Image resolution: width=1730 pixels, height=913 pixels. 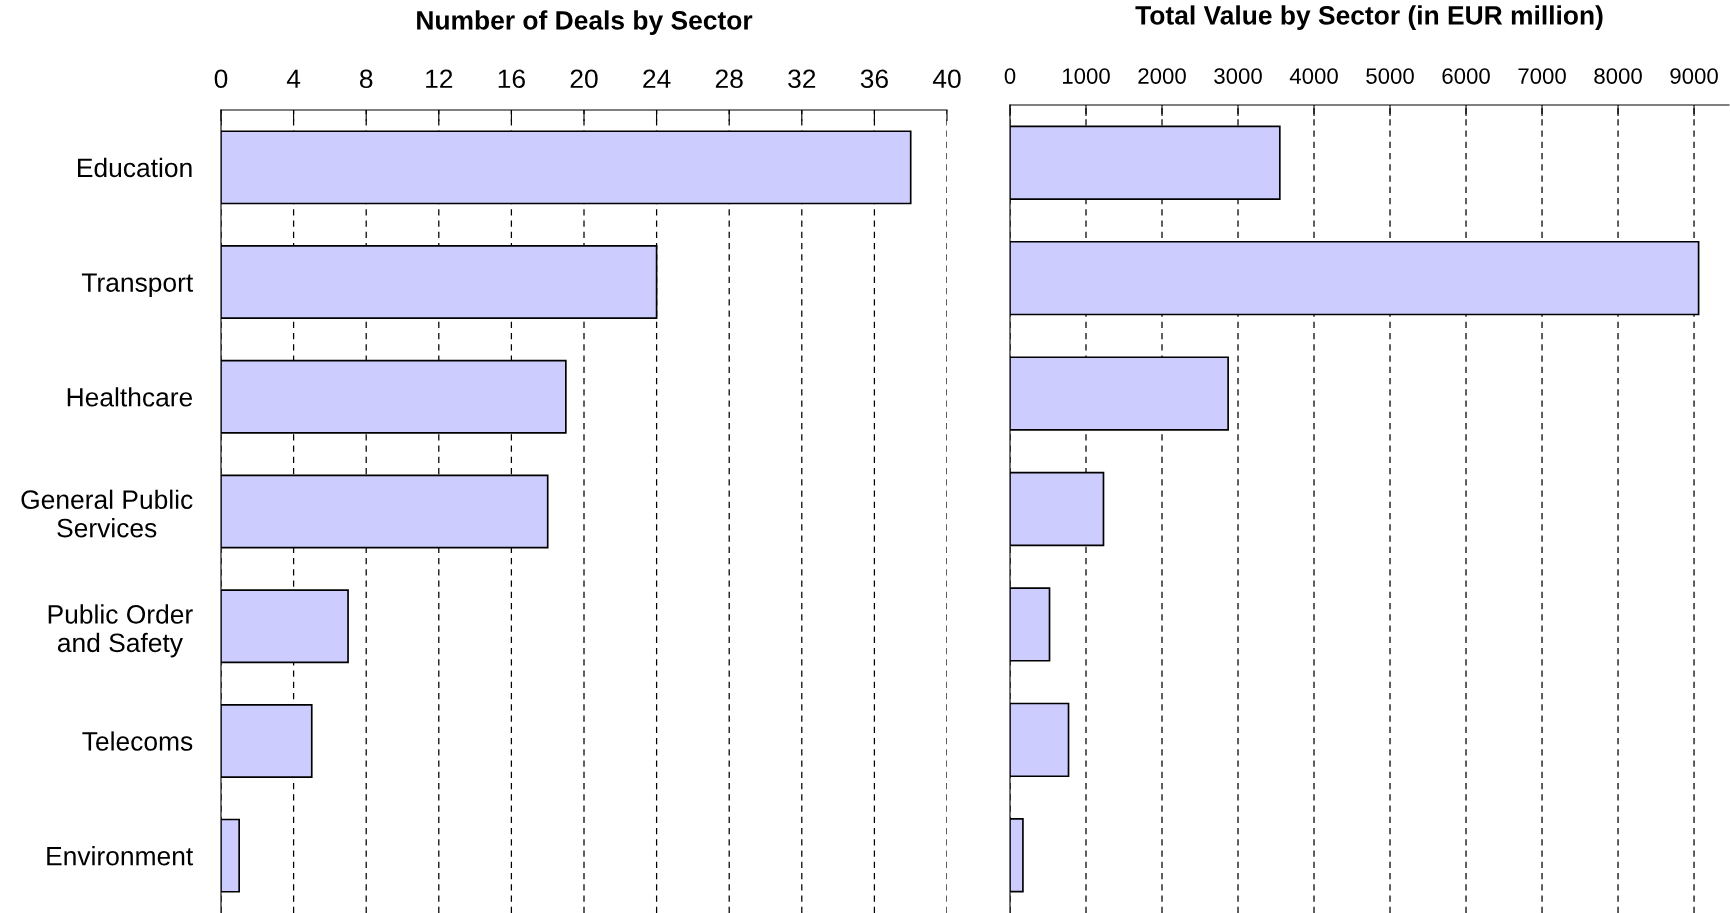 I want to click on x-tick-label: 4000, so click(x=1313, y=76).